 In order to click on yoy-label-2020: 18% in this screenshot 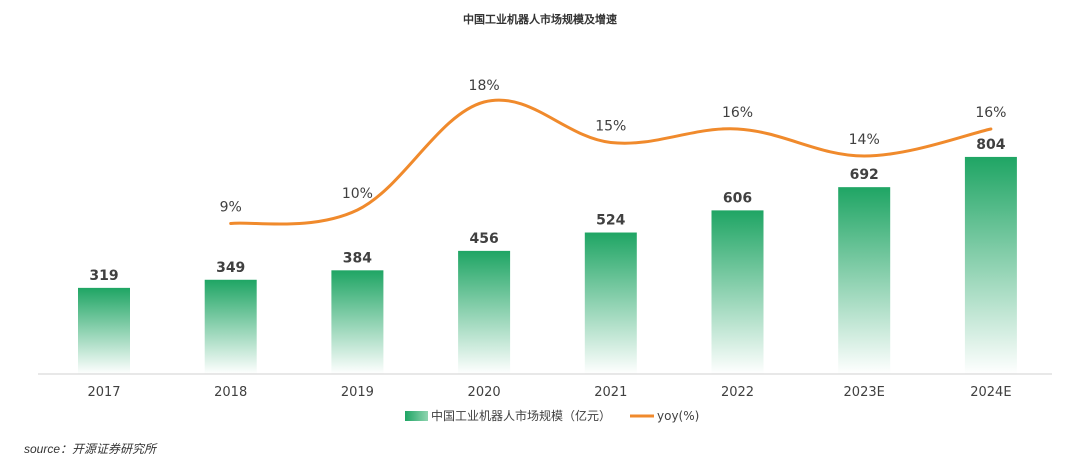, I will do `click(484, 86)`.